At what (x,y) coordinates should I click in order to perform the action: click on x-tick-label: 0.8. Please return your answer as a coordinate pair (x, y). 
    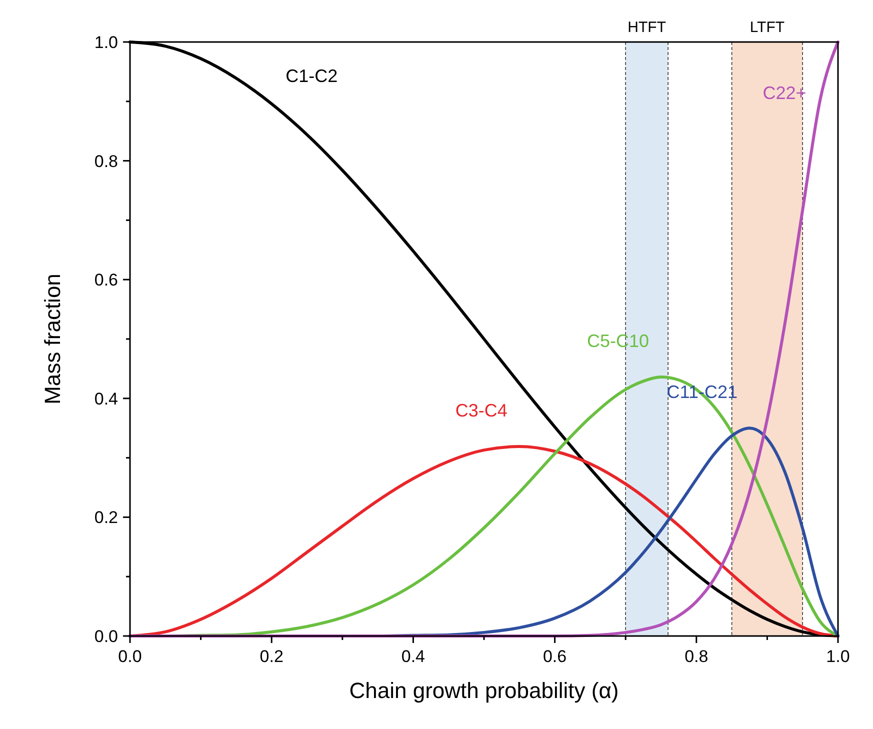
    Looking at the image, I should click on (696, 656).